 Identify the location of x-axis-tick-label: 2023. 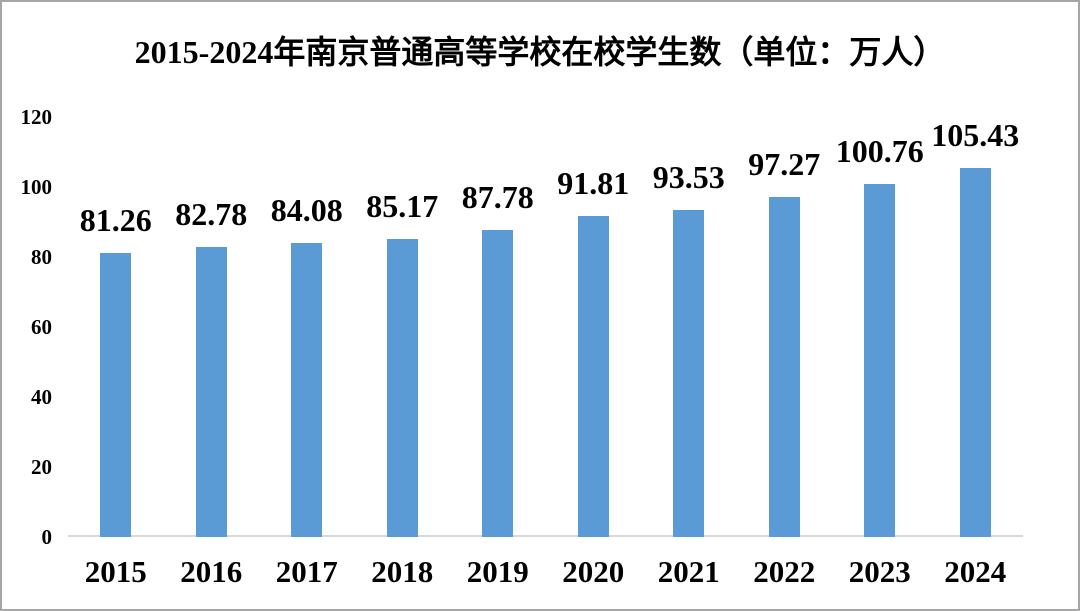
(879, 571).